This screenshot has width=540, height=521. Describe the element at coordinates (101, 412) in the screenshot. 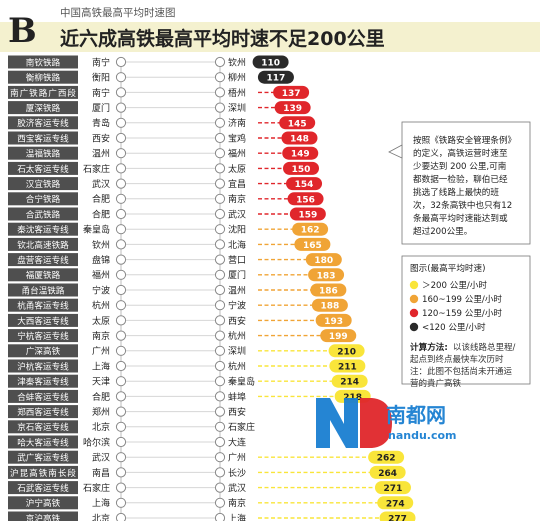

I see `origin-city: 郑州` at that location.